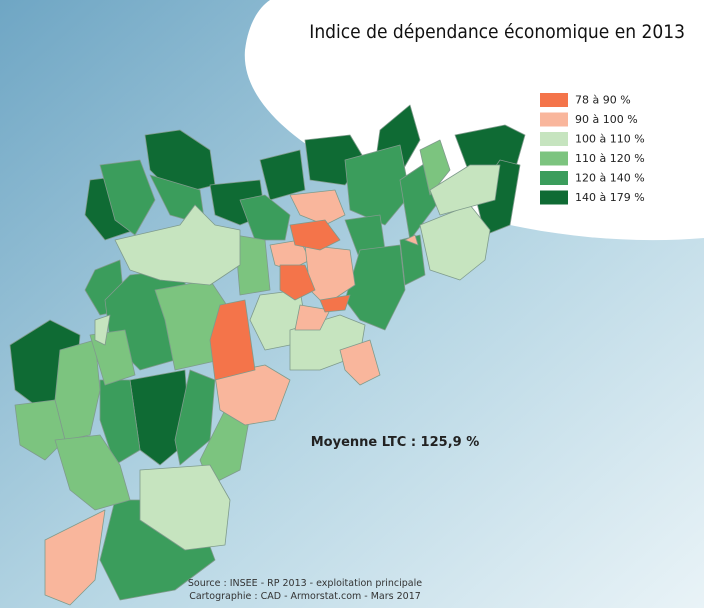 The width and height of the screenshot is (704, 608). What do you see at coordinates (606, 119) in the screenshot?
I see `legend-label: 90 à 100 %` at bounding box center [606, 119].